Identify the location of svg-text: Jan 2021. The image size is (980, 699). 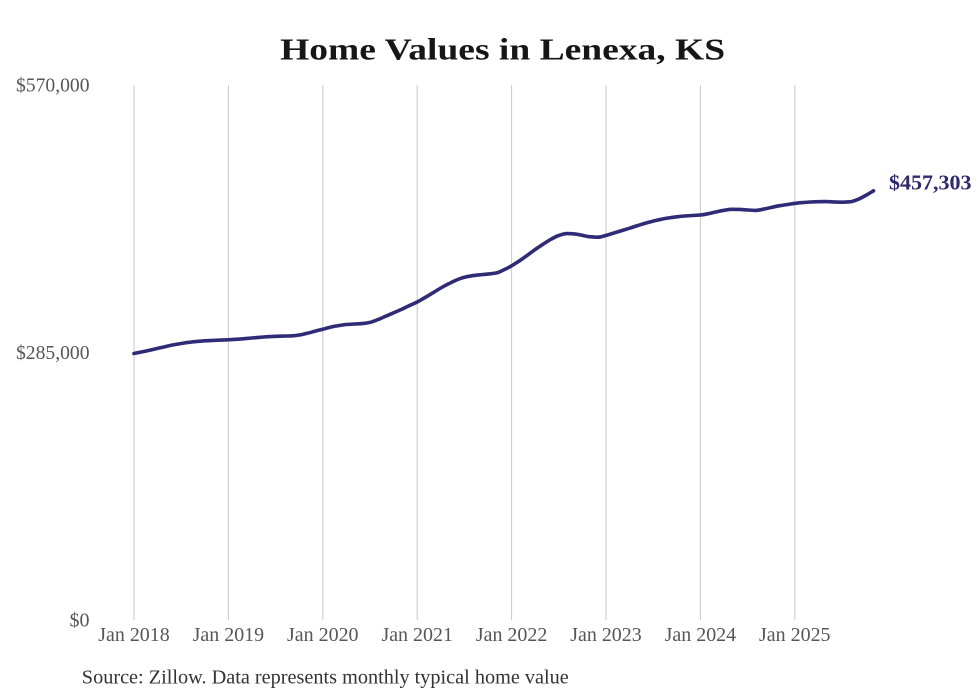
(417, 635).